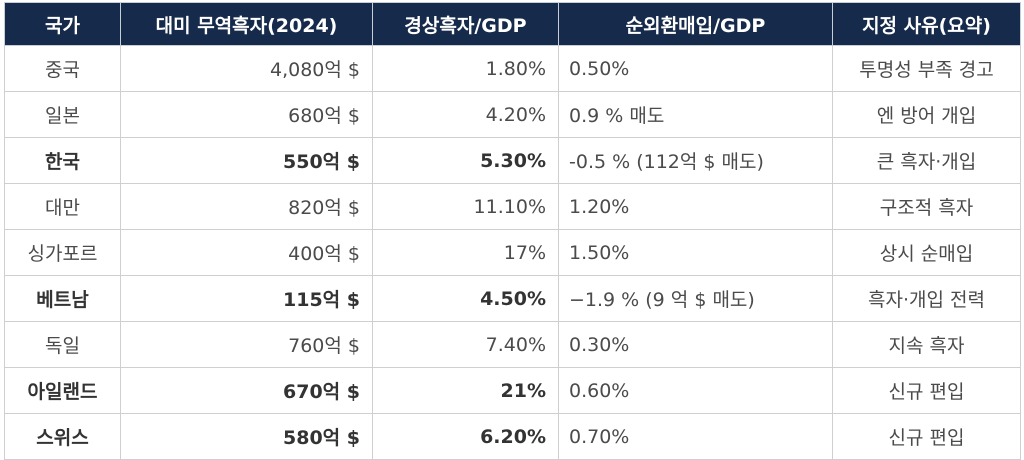 The height and width of the screenshot is (460, 1024). Describe the element at coordinates (62, 436) in the screenshot. I see `country-cell: 스위스` at that location.